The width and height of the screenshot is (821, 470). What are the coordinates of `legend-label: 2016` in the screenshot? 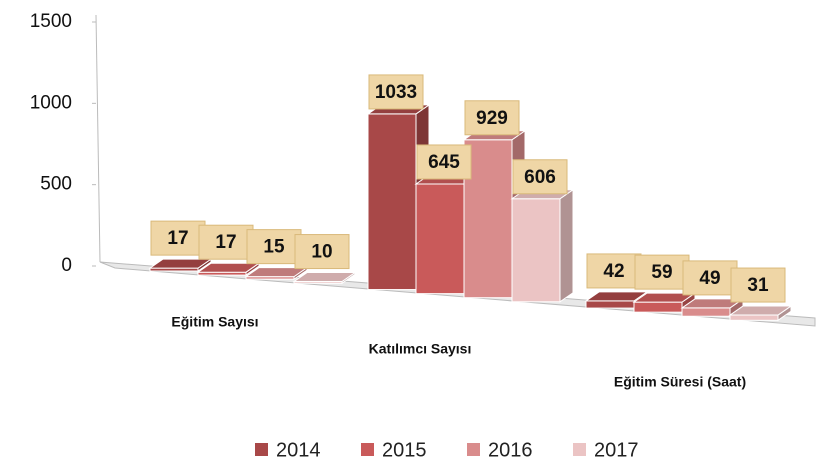 It's located at (510, 450).